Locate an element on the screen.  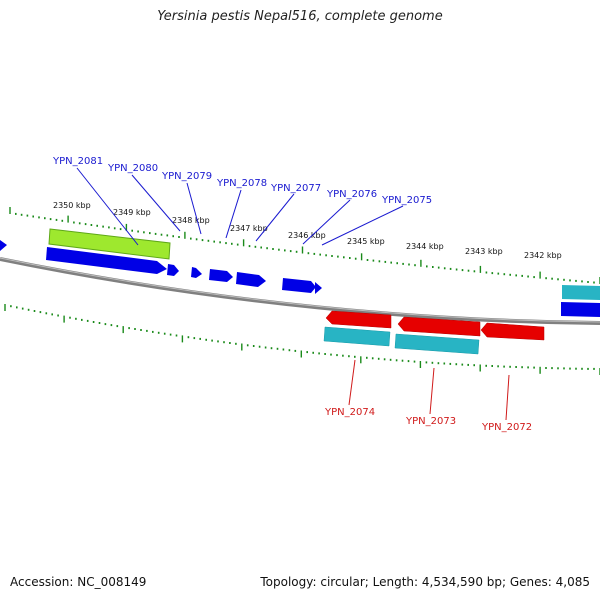
gene-label-ypn-2078: YPN_2078 is located at coordinates (241, 183).